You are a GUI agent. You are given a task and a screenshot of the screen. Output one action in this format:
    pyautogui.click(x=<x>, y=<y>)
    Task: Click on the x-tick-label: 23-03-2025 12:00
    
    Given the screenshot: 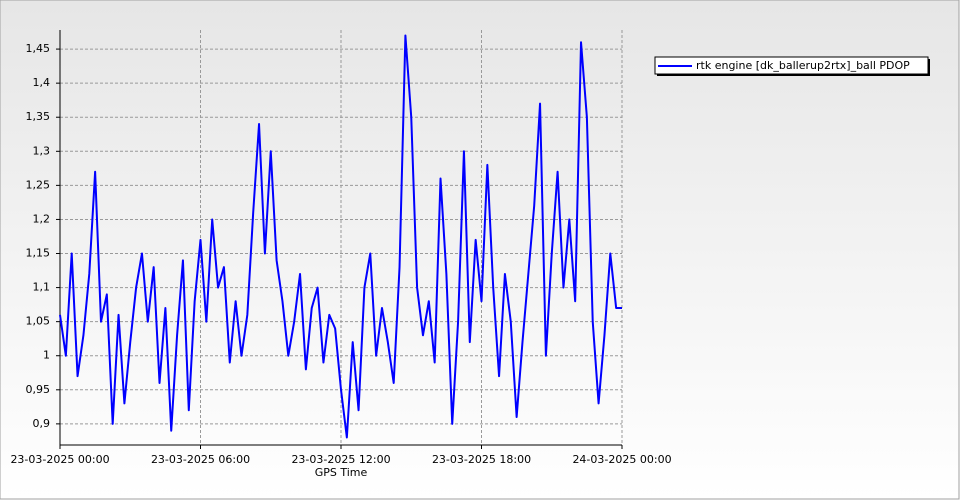 What is the action you would take?
    pyautogui.click(x=340, y=459)
    